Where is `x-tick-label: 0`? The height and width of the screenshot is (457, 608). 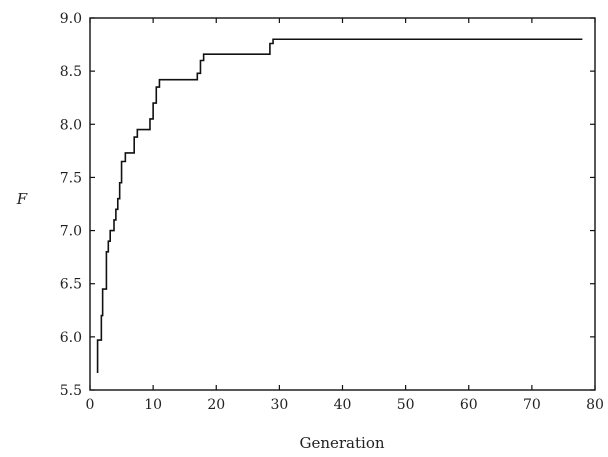 x-tick-label: 0 is located at coordinates (90, 405).